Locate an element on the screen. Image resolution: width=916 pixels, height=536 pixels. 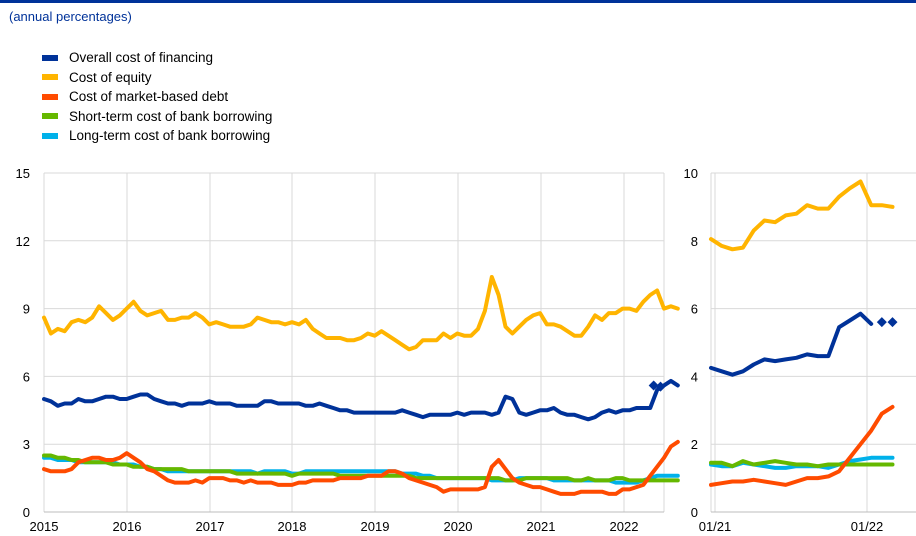
y-tick-label: 8 is located at coordinates (694, 241).